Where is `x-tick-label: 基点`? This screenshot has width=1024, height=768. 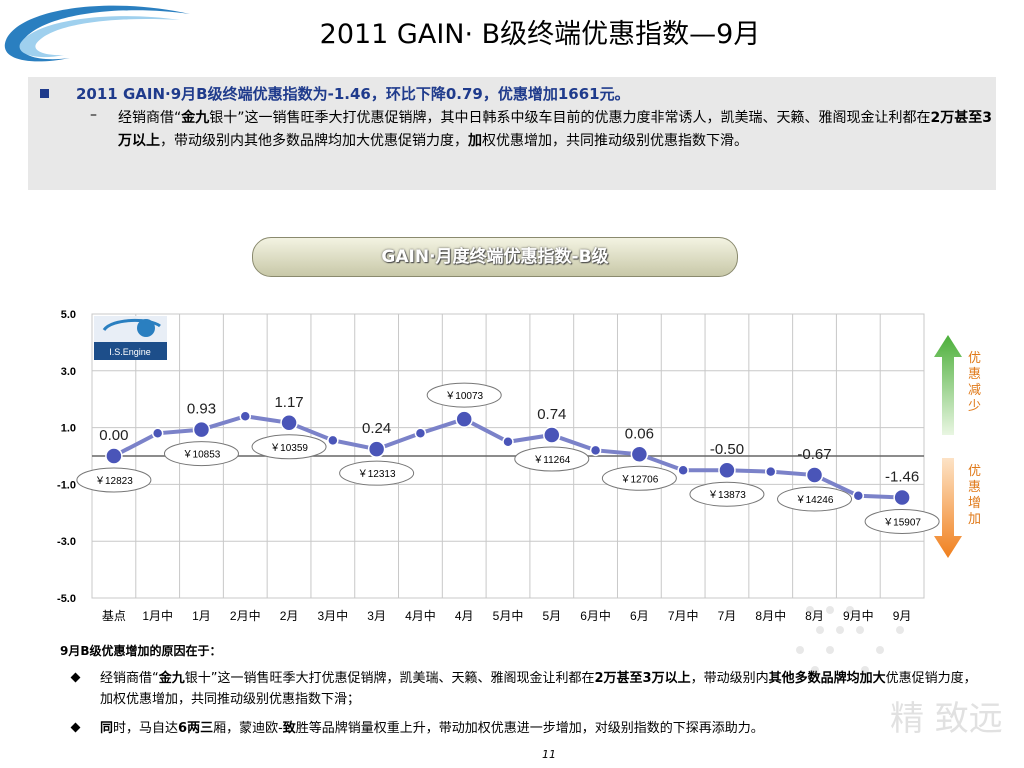
x-tick-label: 基点 is located at coordinates (114, 616).